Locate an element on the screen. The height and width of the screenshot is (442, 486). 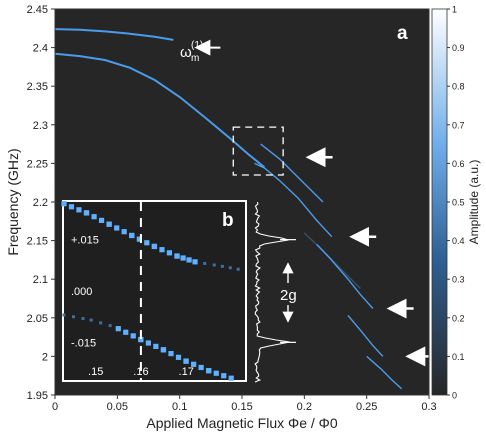
y-tick-label: 1.95 is located at coordinates (37, 396).